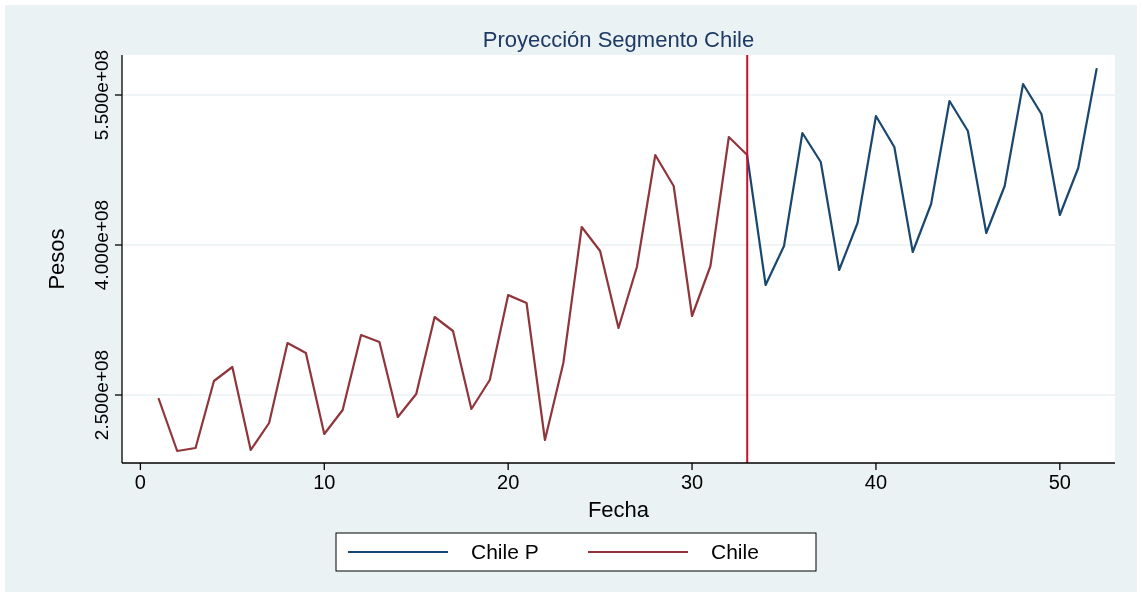  Describe the element at coordinates (101, 395) in the screenshot. I see `y-tick-label: 2.500e+08` at that location.